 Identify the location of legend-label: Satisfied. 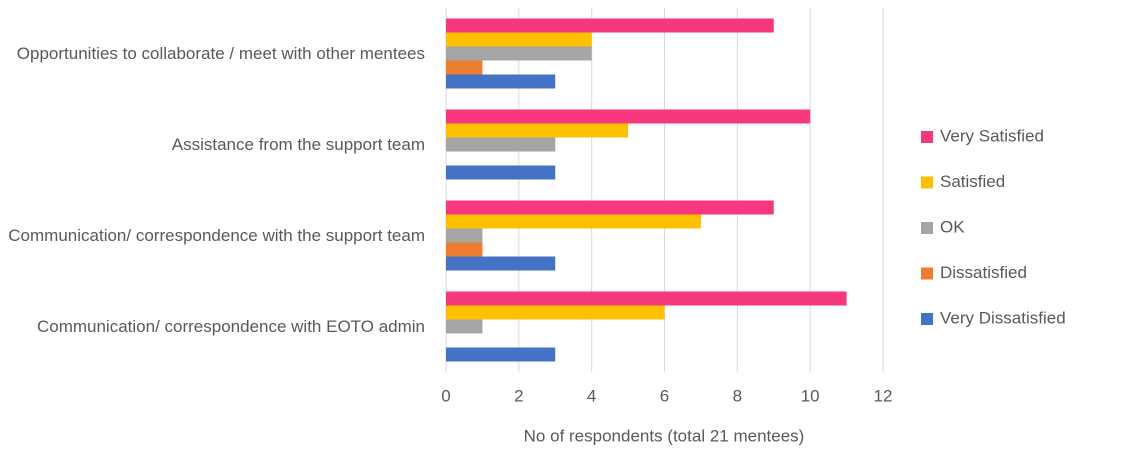
(972, 181).